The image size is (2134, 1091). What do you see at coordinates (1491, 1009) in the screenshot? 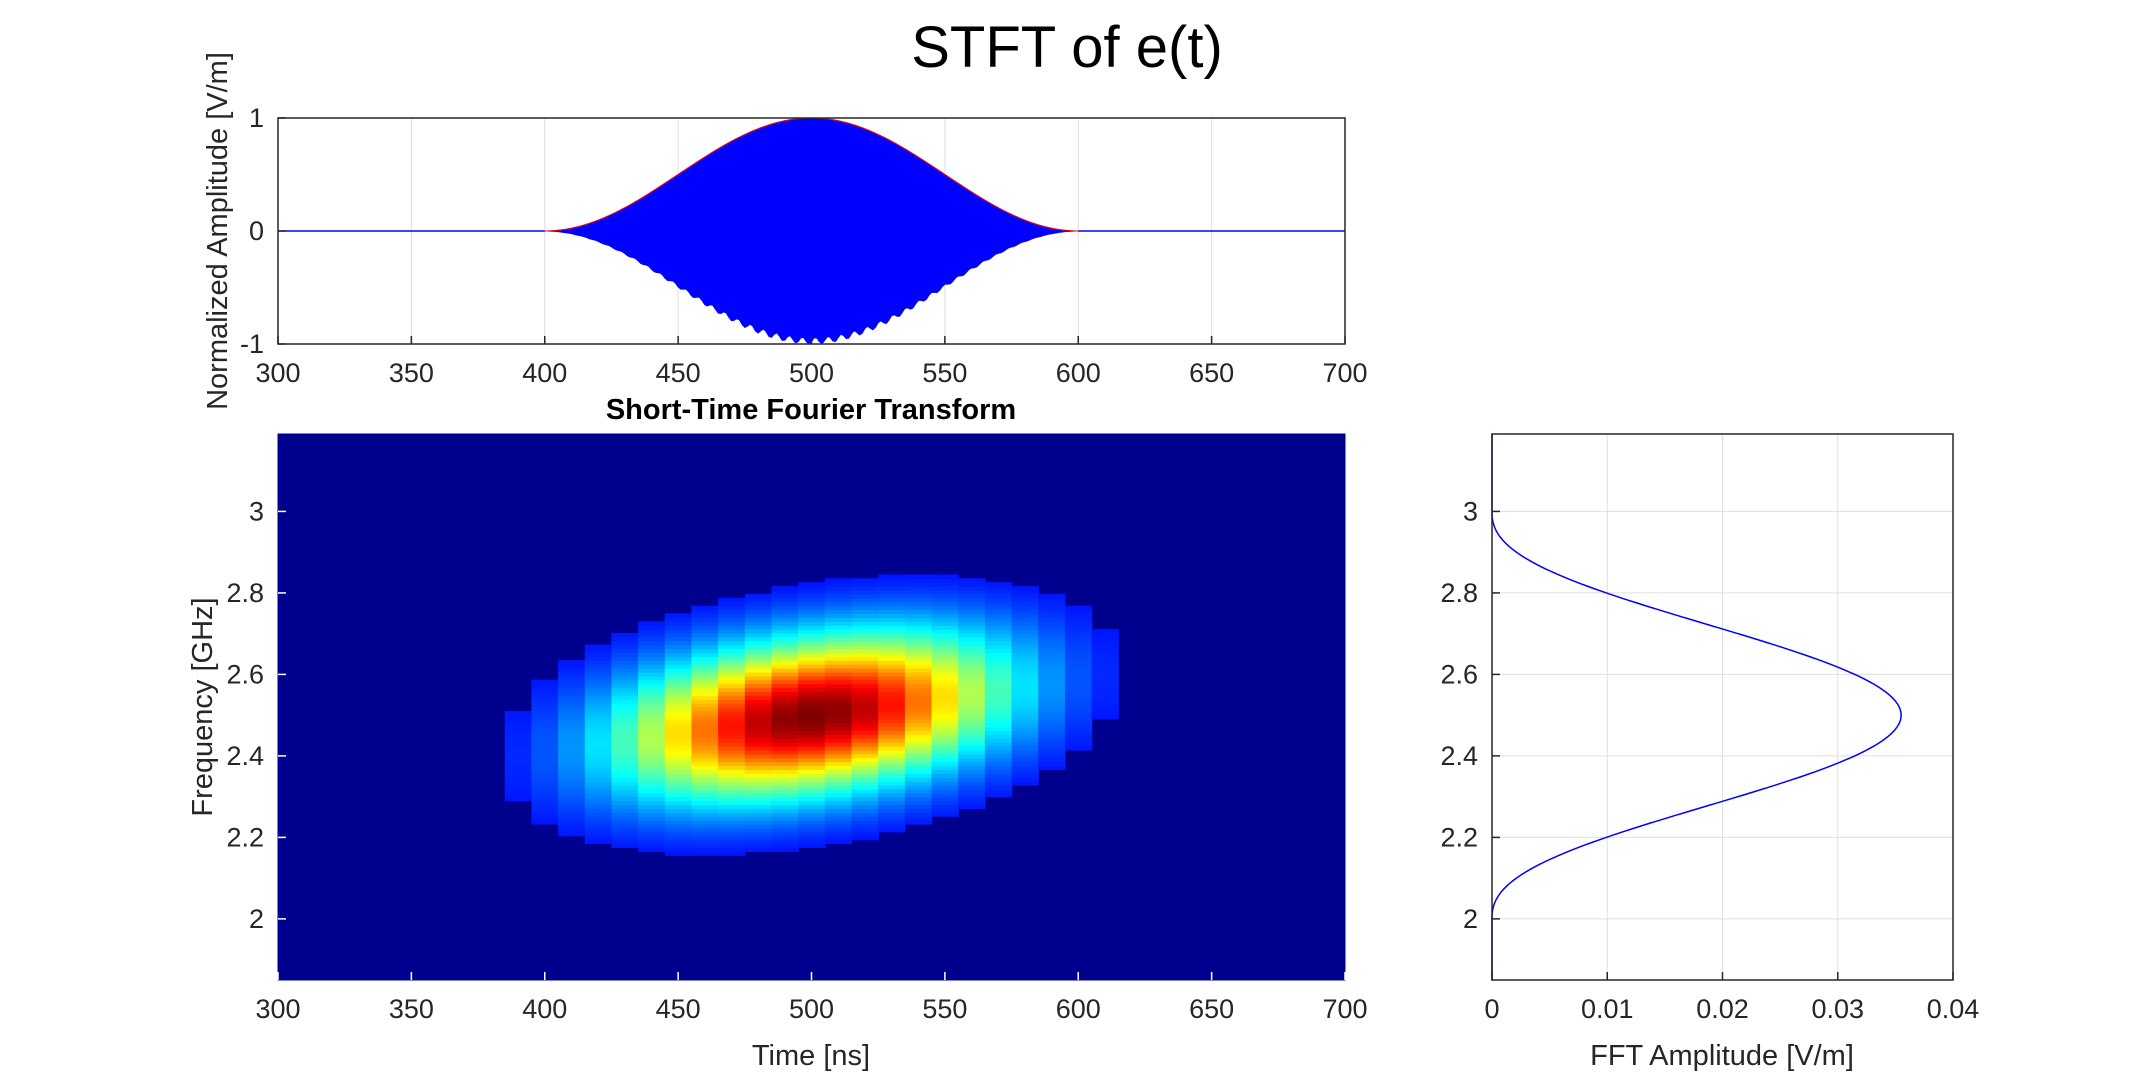
I see `x-tick-label: 0` at bounding box center [1491, 1009].